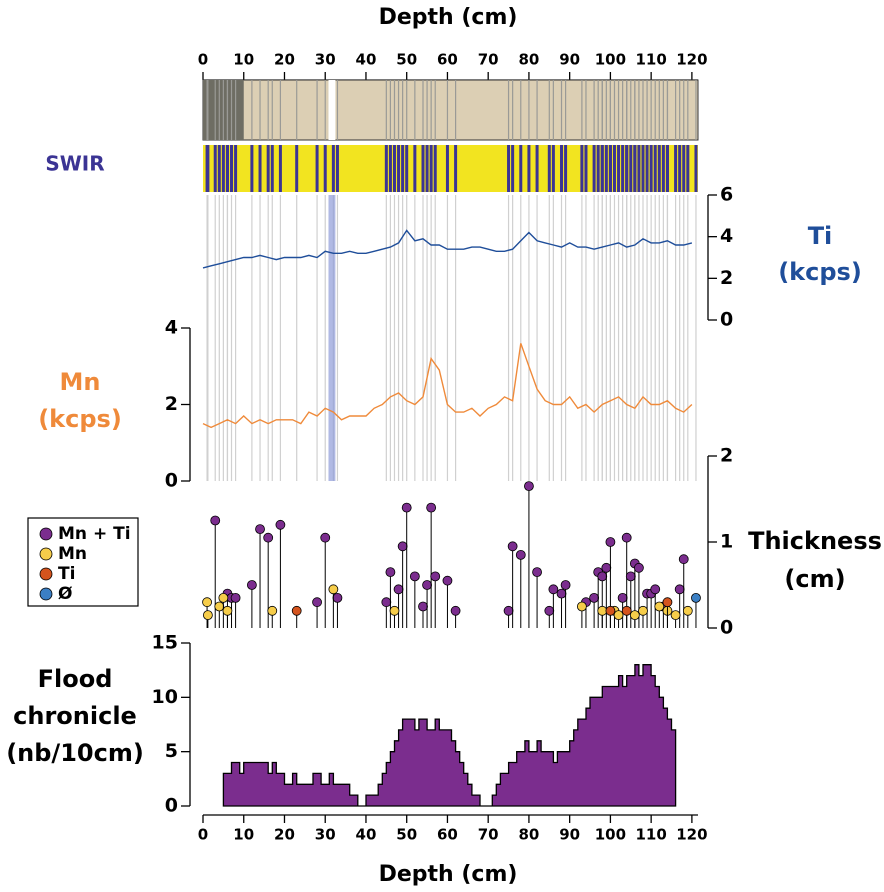 This screenshot has width=884, height=892. What do you see at coordinates (80, 382) in the screenshot?
I see `panel-label: Mn` at bounding box center [80, 382].